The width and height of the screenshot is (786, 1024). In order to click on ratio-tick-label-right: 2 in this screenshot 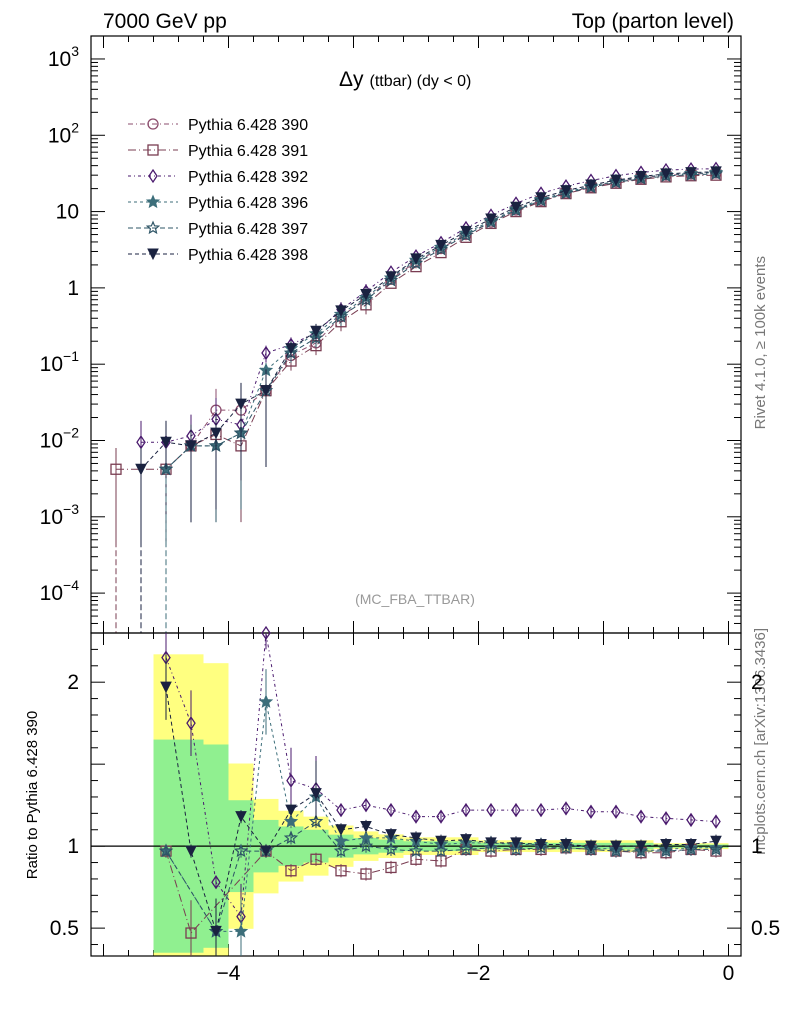, I will do `click(757, 682)`.